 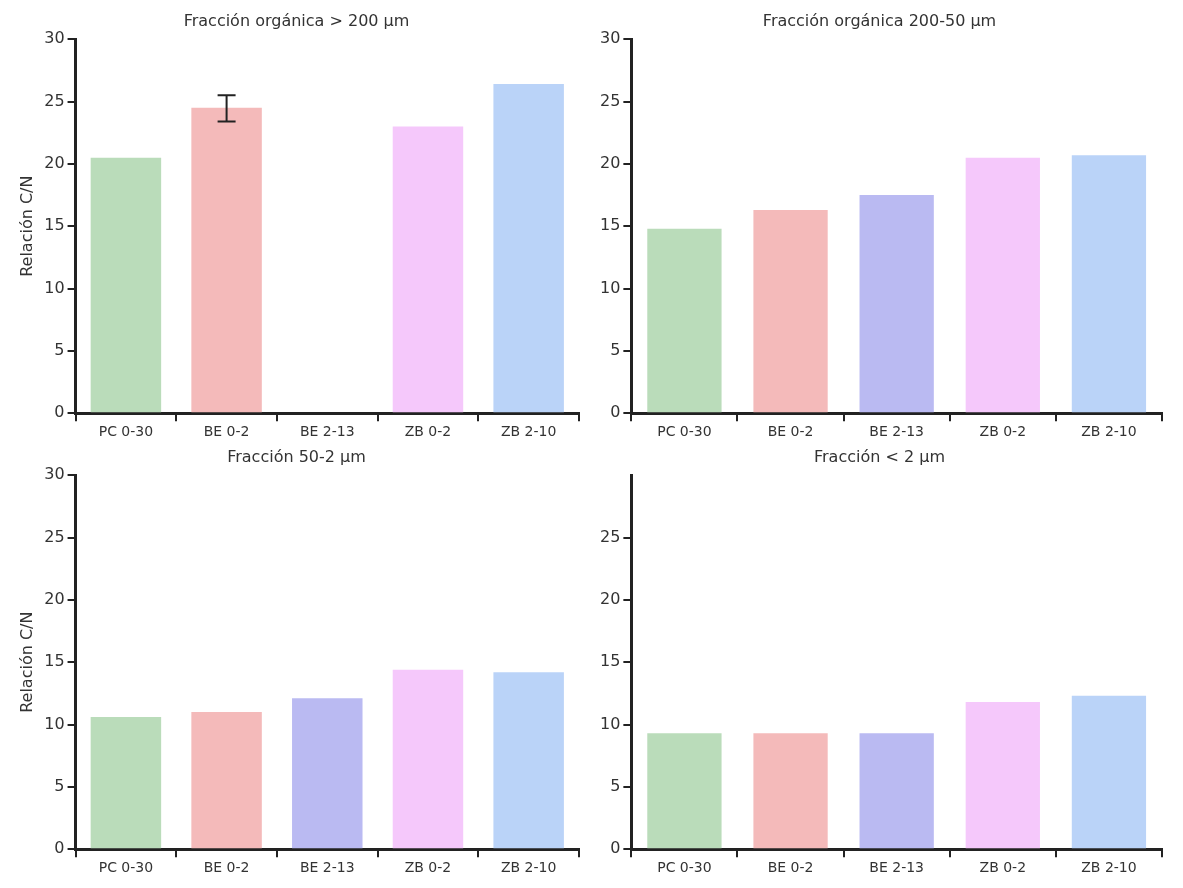 I want to click on chart-title: Fracción orgánica 200-50 µm, so click(x=879, y=20).